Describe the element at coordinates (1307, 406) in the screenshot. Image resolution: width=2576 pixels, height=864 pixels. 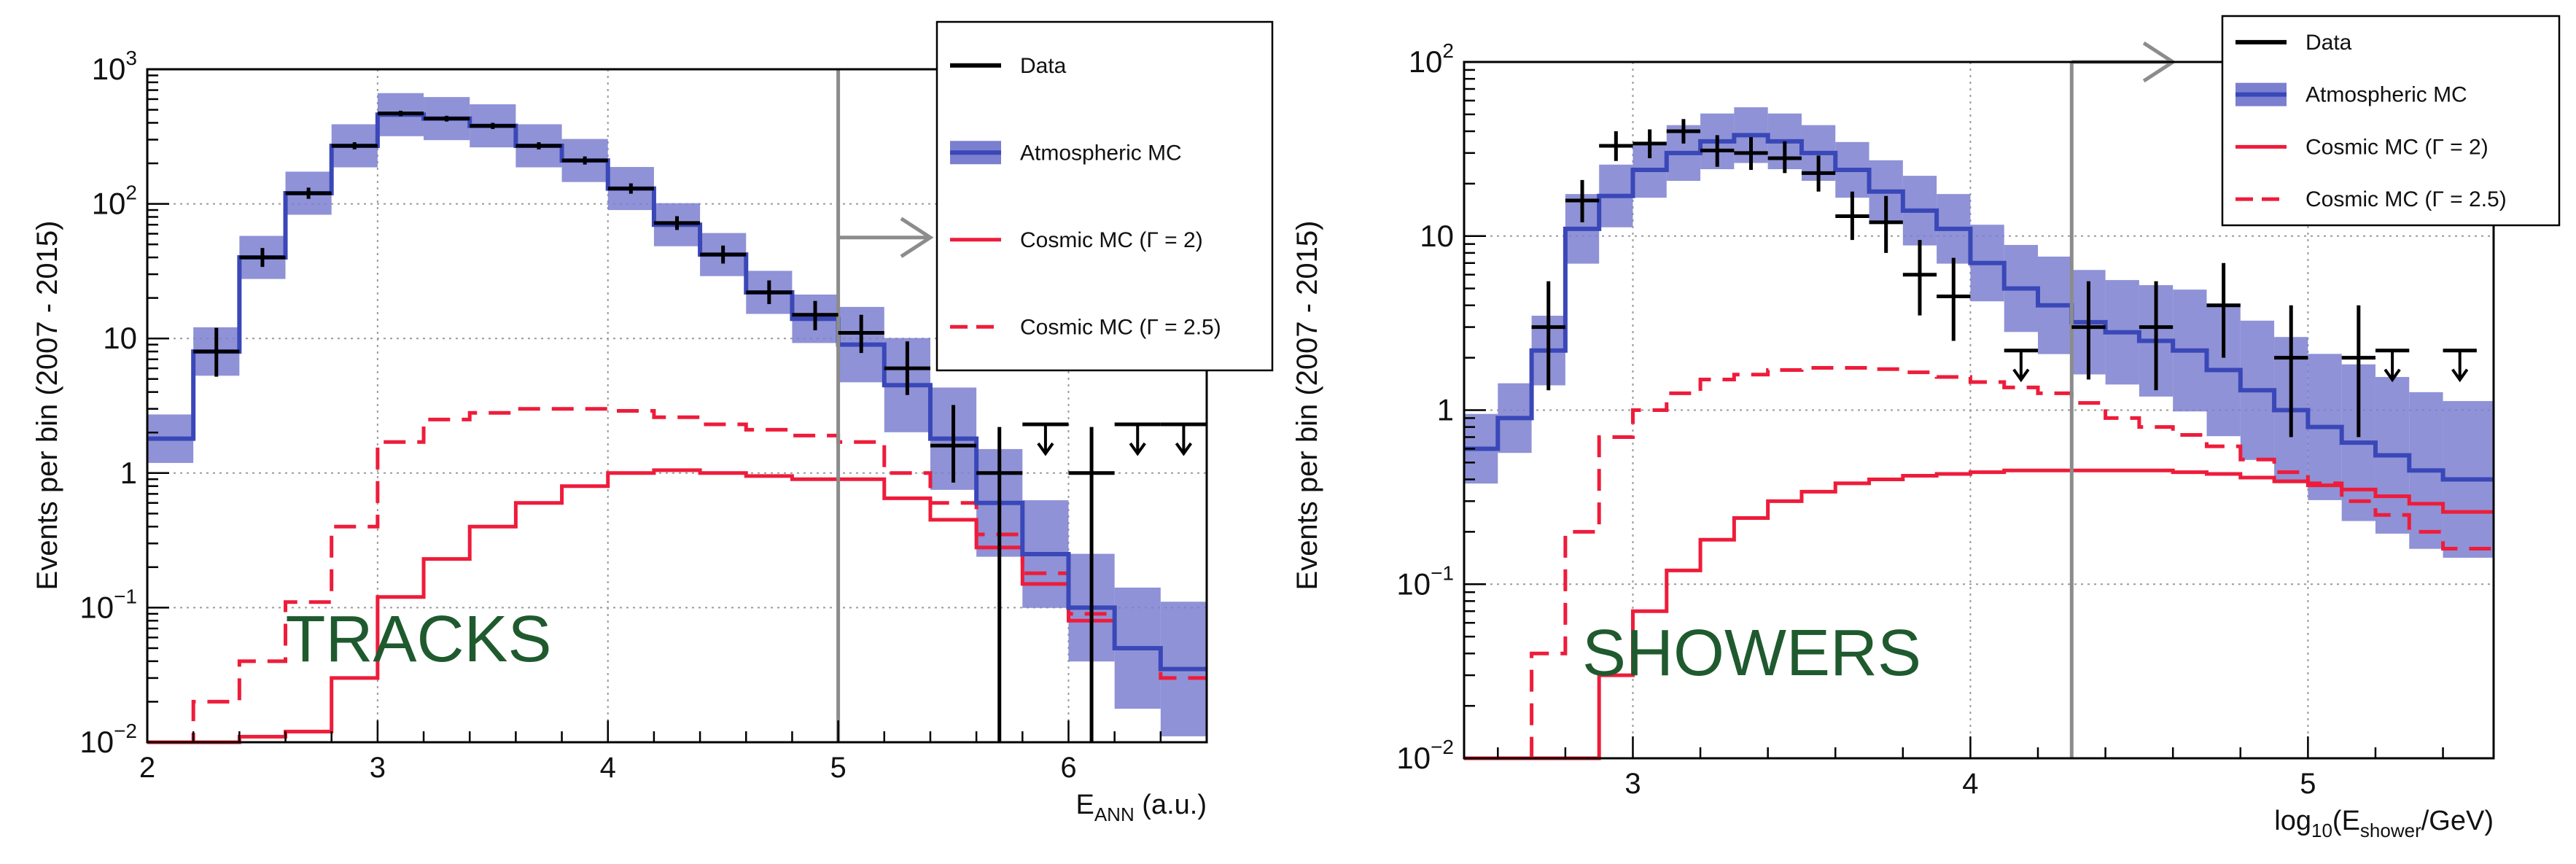
I see `showers-y-axis-label: Events per bin (2007 - 2015)` at that location.